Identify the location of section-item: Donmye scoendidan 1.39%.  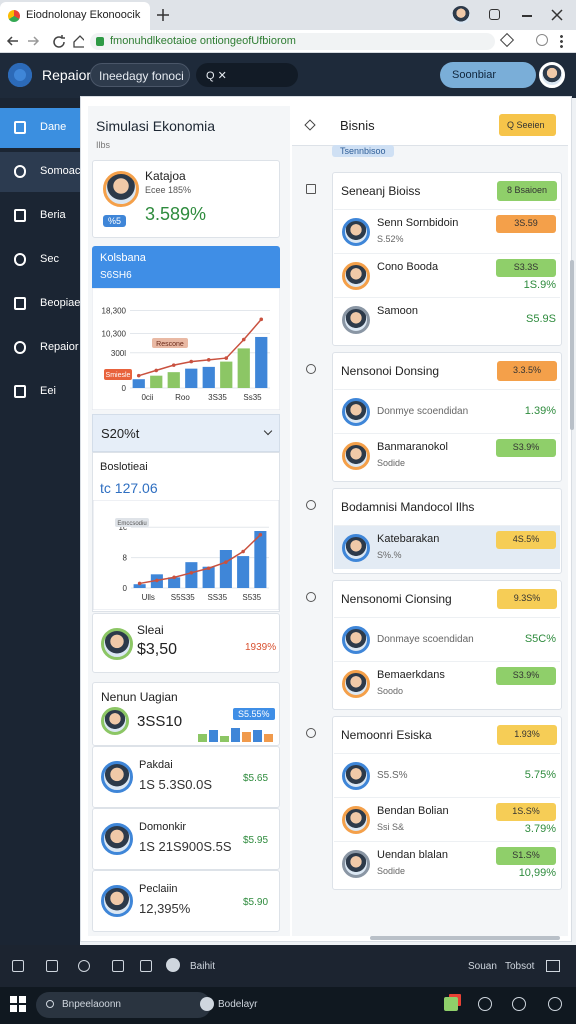
(447, 411).